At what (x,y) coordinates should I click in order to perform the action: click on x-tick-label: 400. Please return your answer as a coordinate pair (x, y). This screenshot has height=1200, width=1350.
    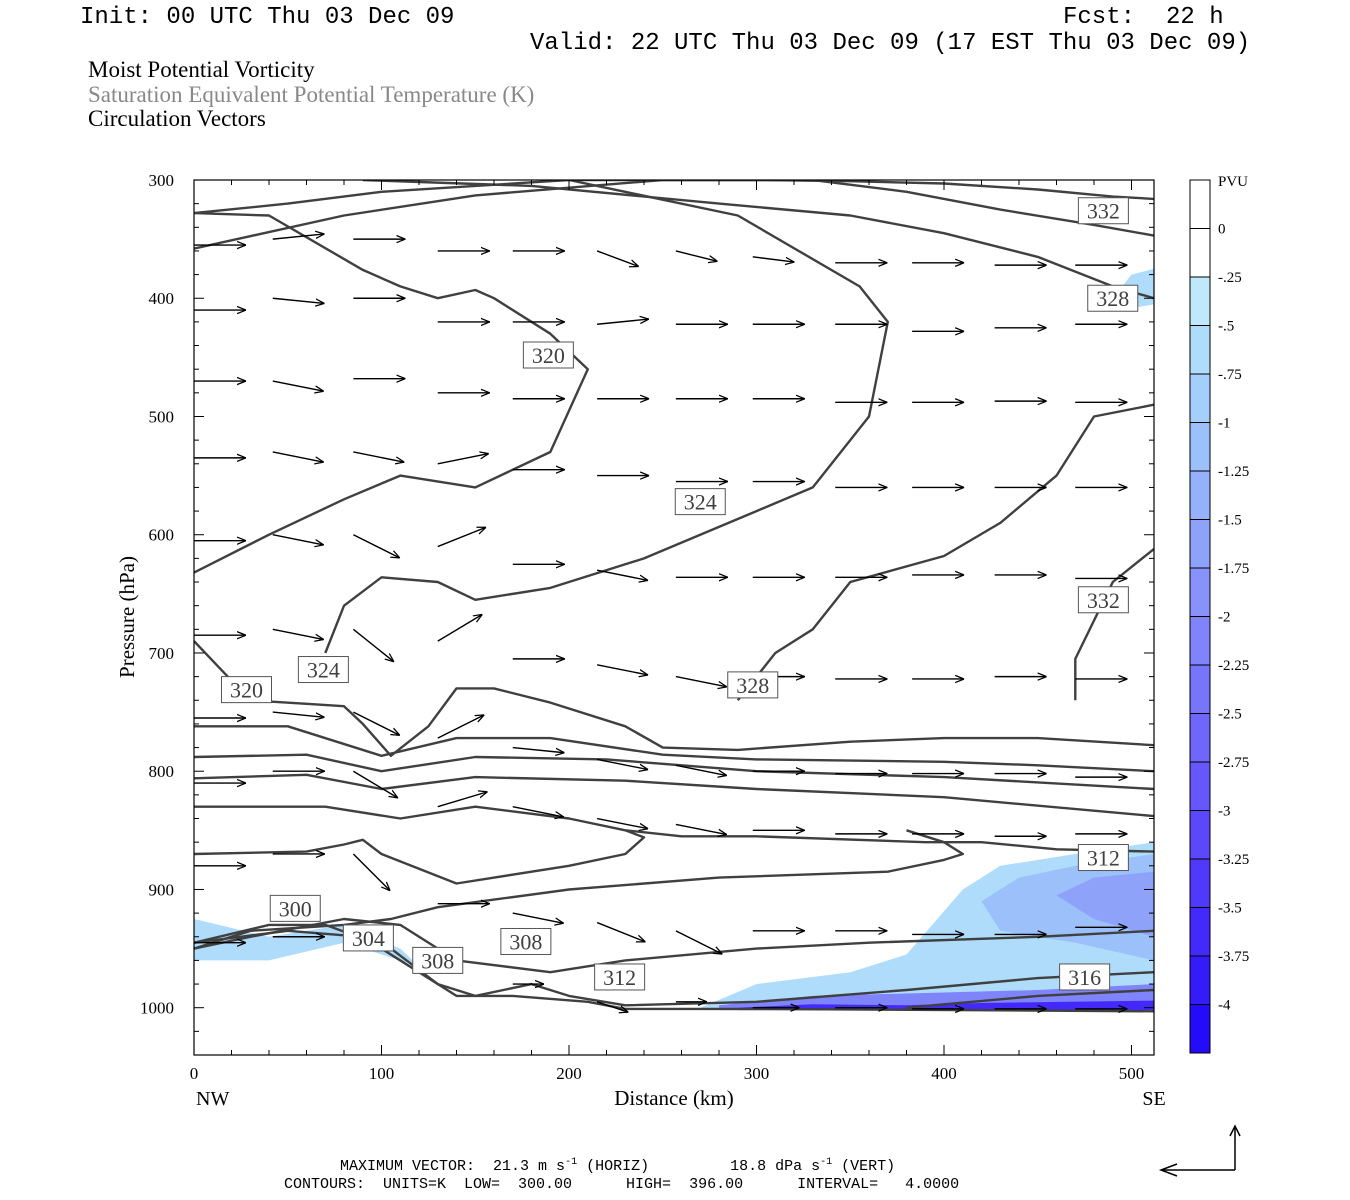
    Looking at the image, I should click on (944, 1073).